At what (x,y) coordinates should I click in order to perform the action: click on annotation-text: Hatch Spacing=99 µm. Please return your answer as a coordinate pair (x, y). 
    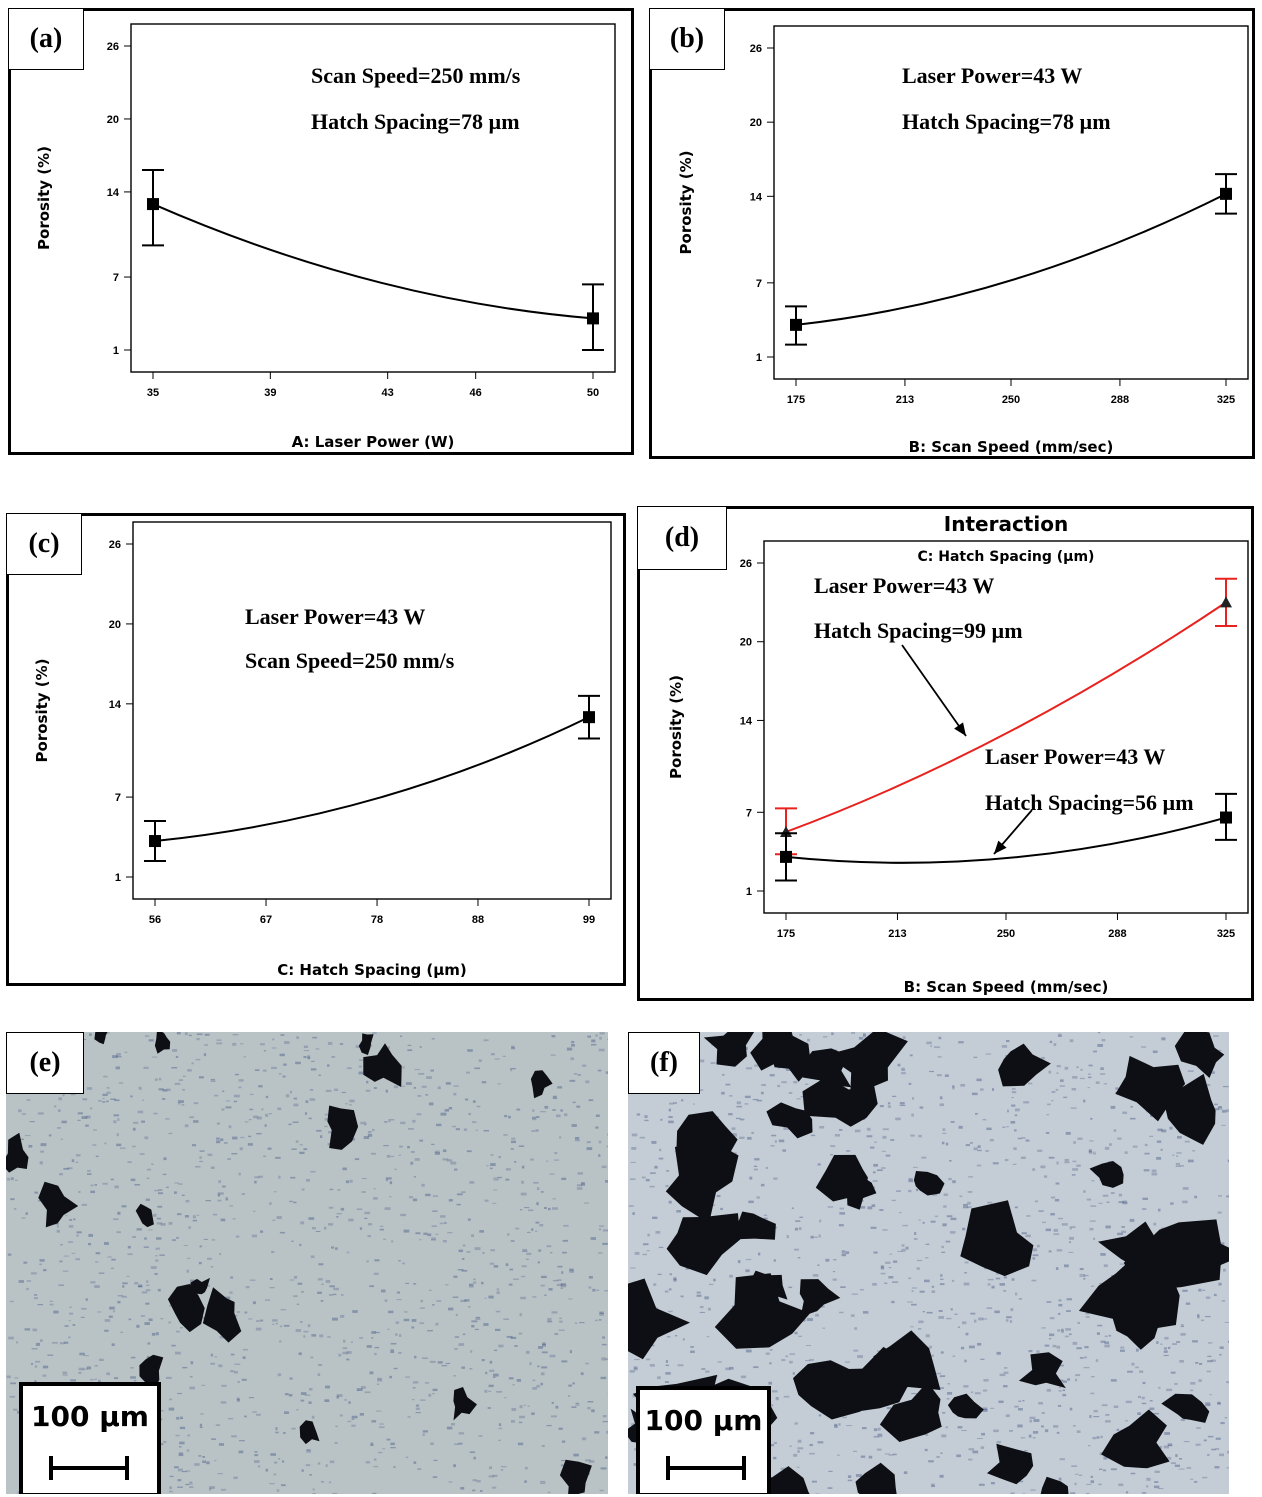
    Looking at the image, I should click on (918, 630).